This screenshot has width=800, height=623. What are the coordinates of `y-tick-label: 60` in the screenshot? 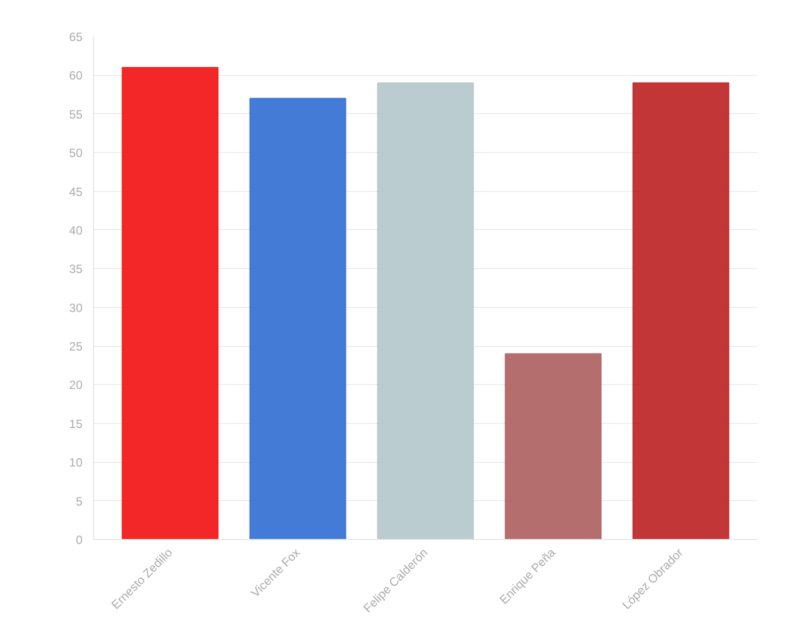 It's located at (76, 75).